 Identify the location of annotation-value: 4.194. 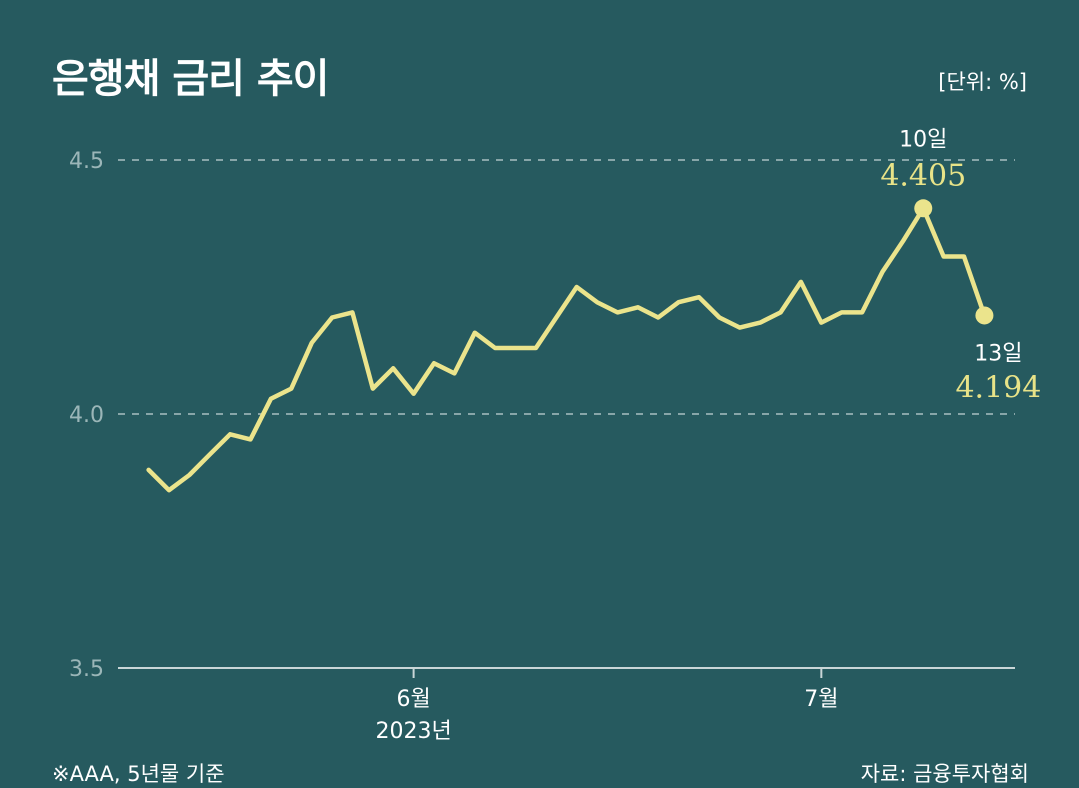
(998, 387).